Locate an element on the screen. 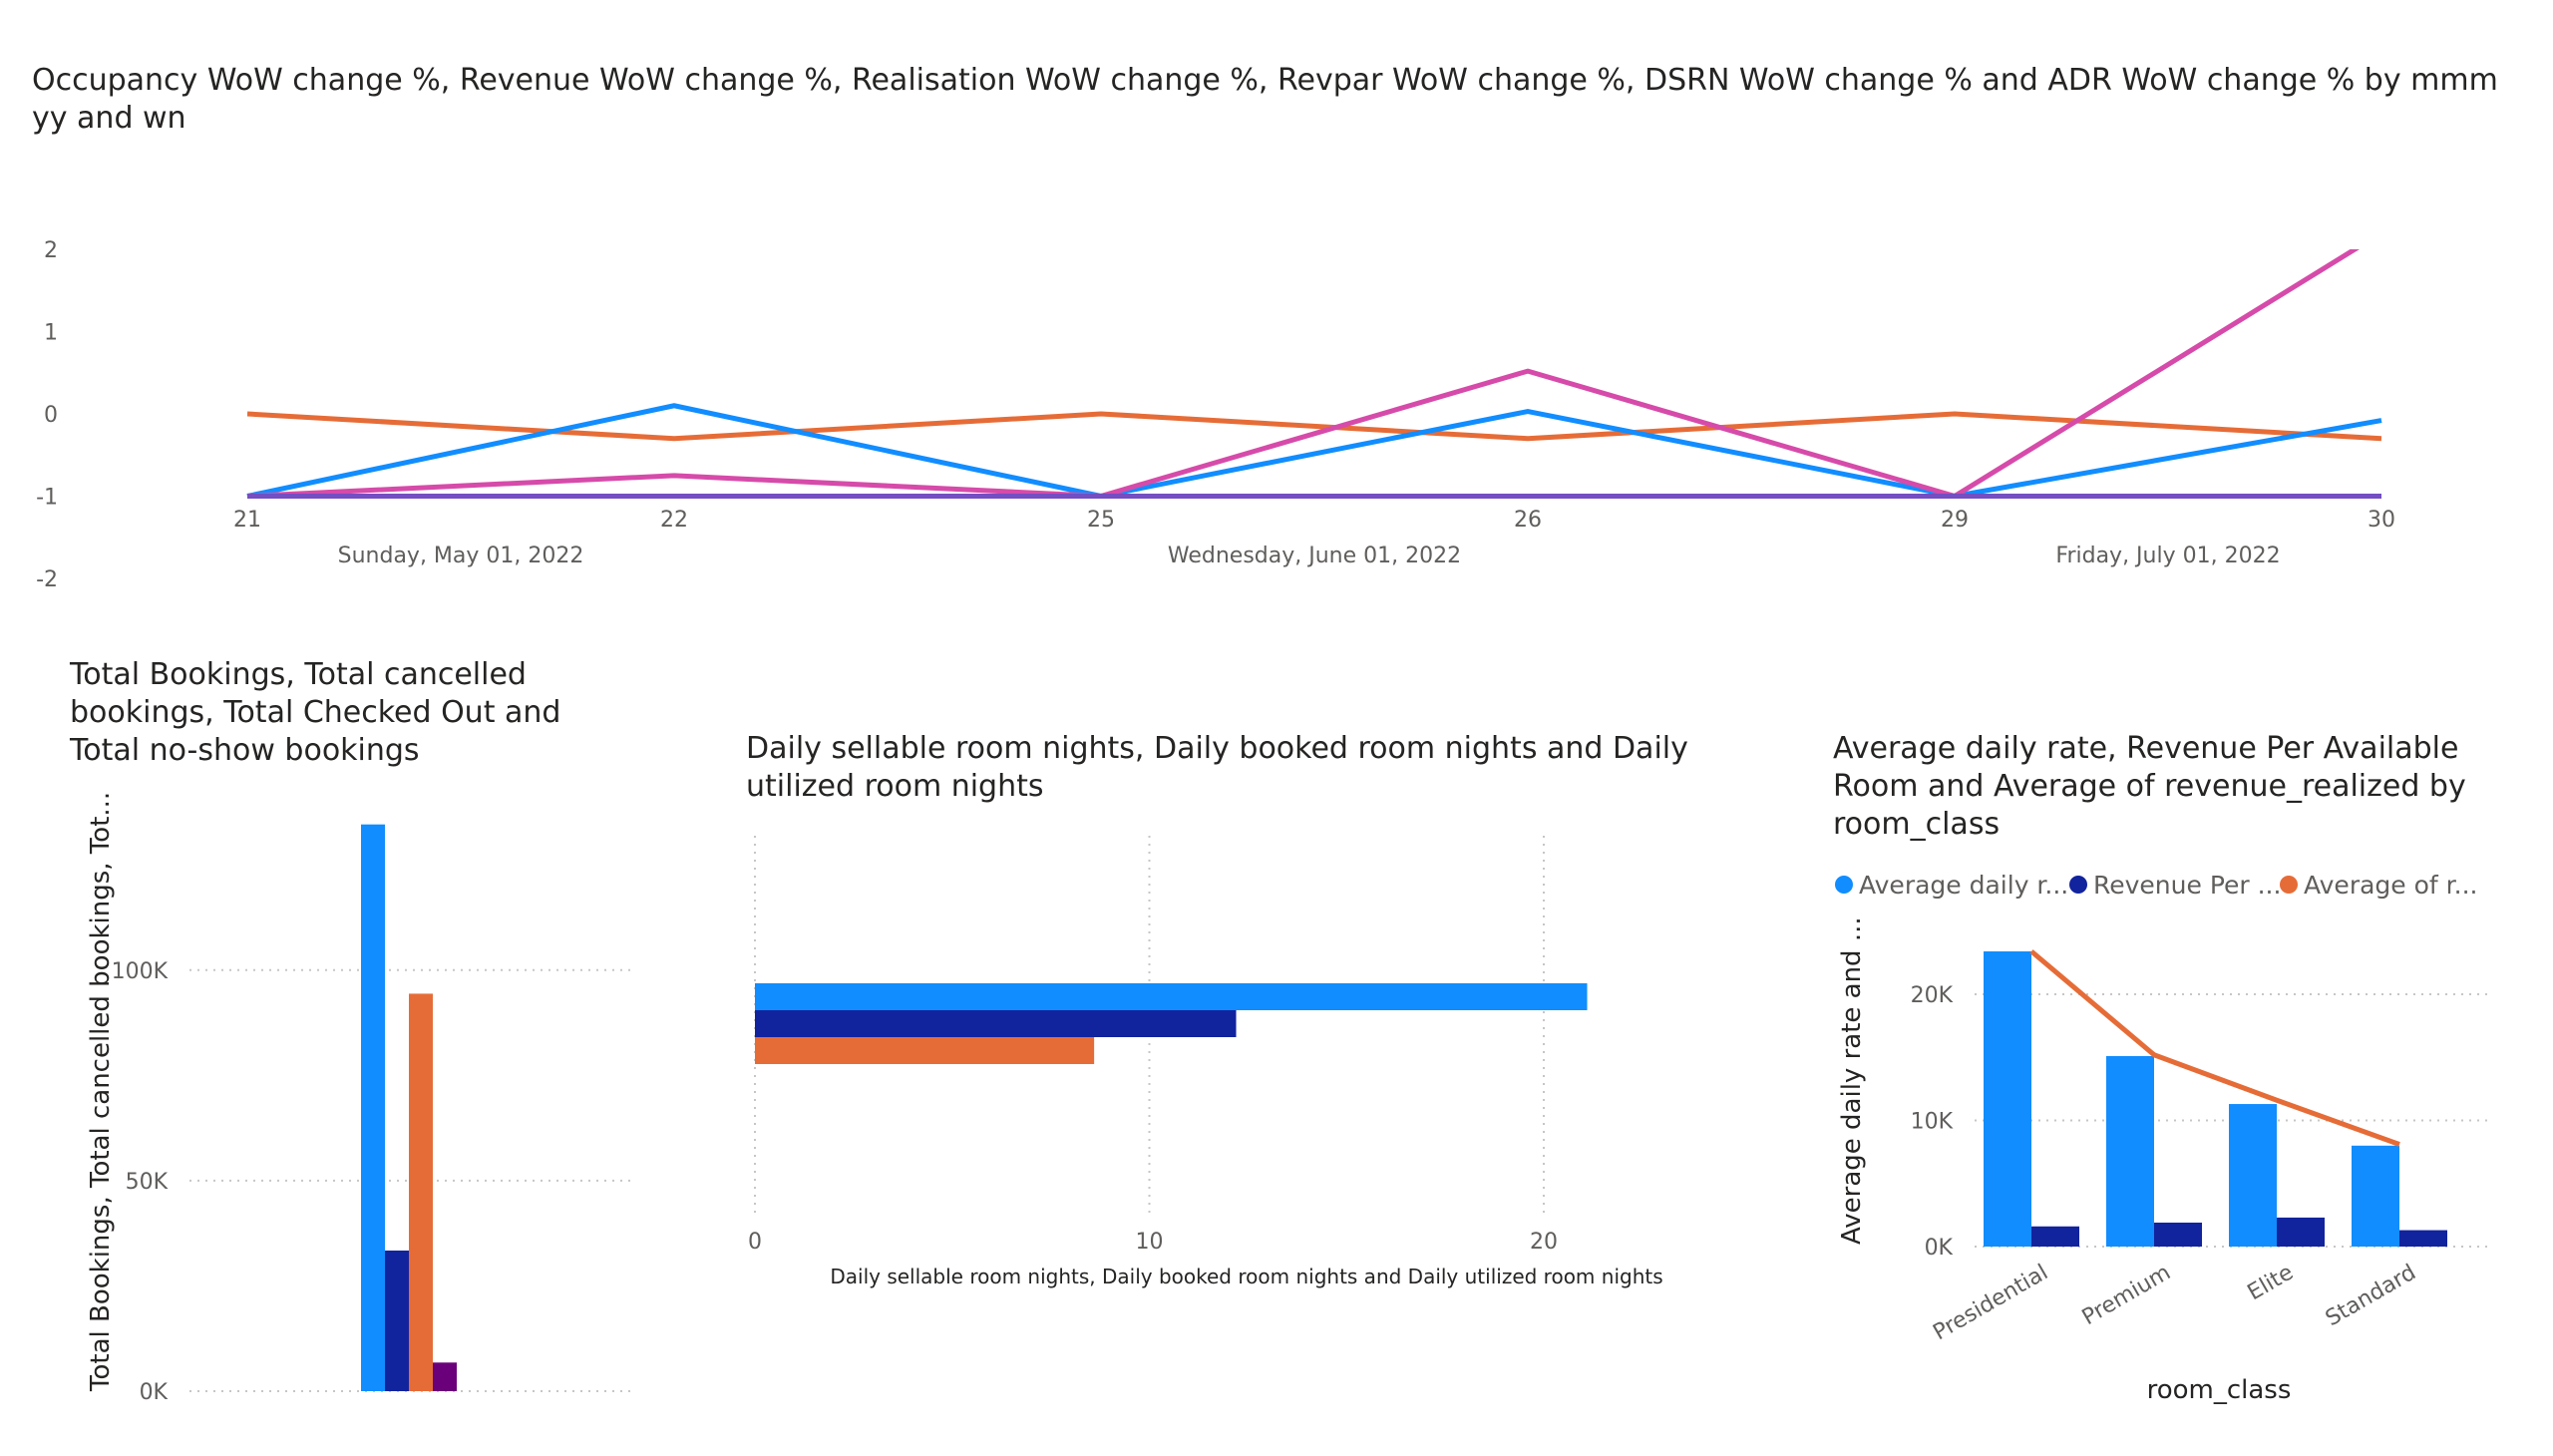  x-tick-label: 26 is located at coordinates (1528, 520).